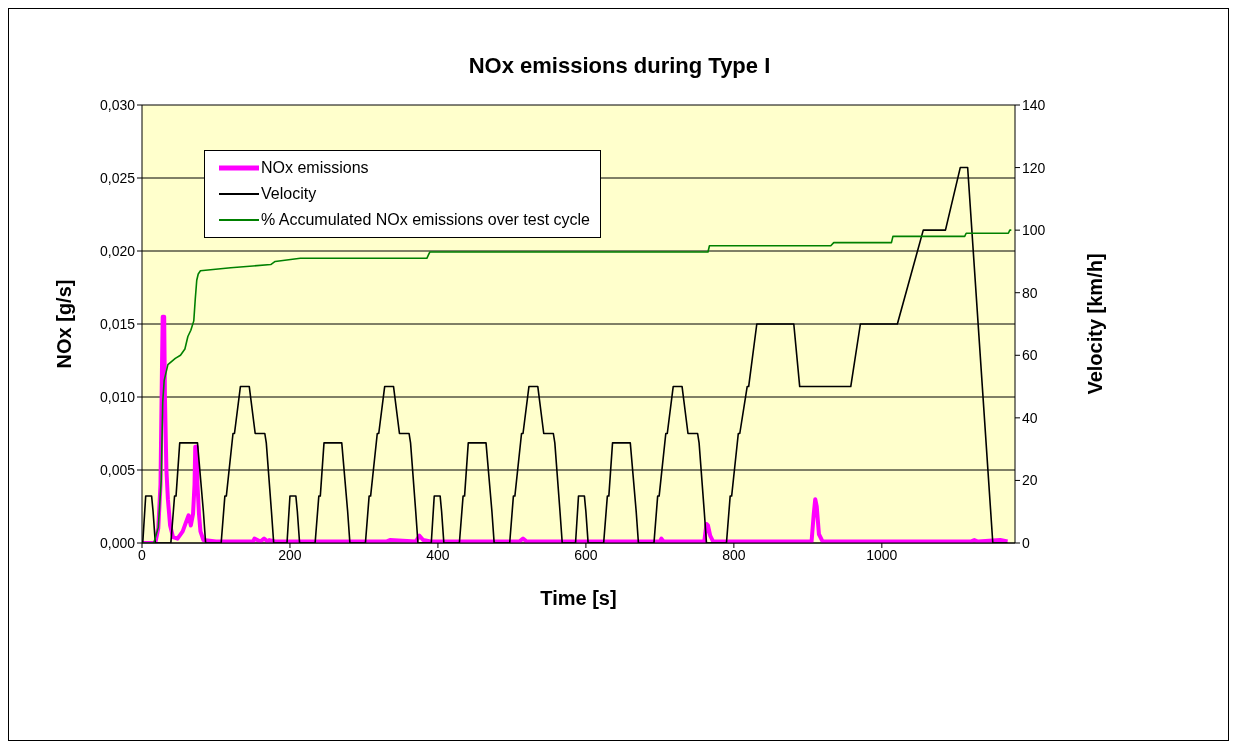  What do you see at coordinates (1034, 230) in the screenshot?
I see `y2-tick-label: 100` at bounding box center [1034, 230].